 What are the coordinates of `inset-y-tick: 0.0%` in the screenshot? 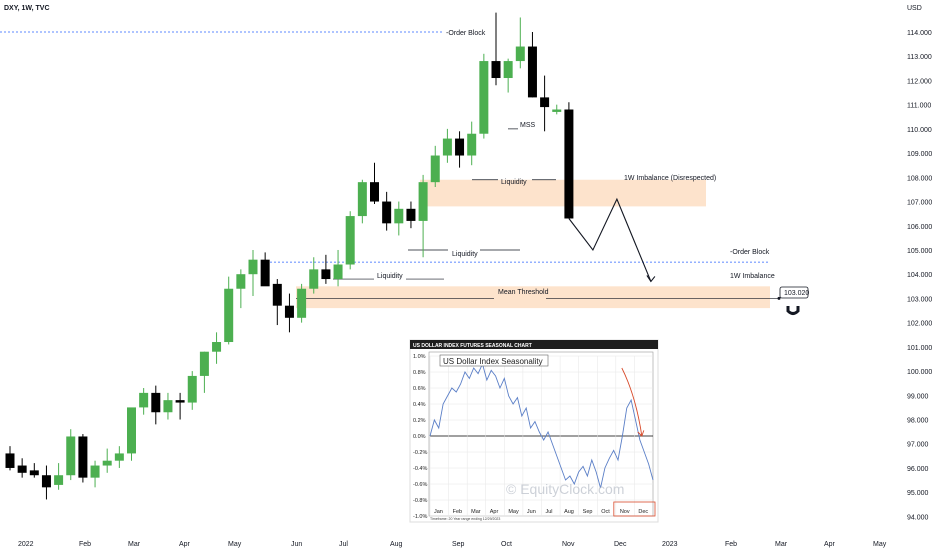 It's located at (419, 437).